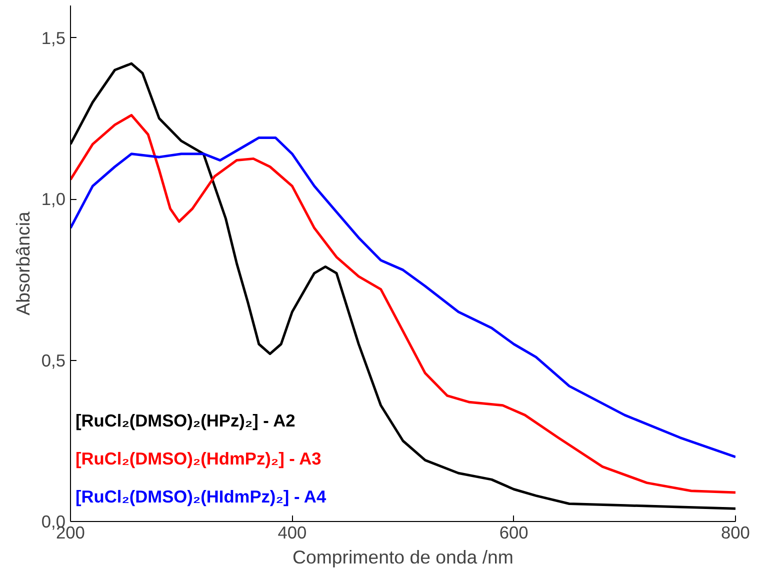 Image resolution: width=763 pixels, height=577 pixels. What do you see at coordinates (735, 532) in the screenshot?
I see `x-tick-label: 800` at bounding box center [735, 532].